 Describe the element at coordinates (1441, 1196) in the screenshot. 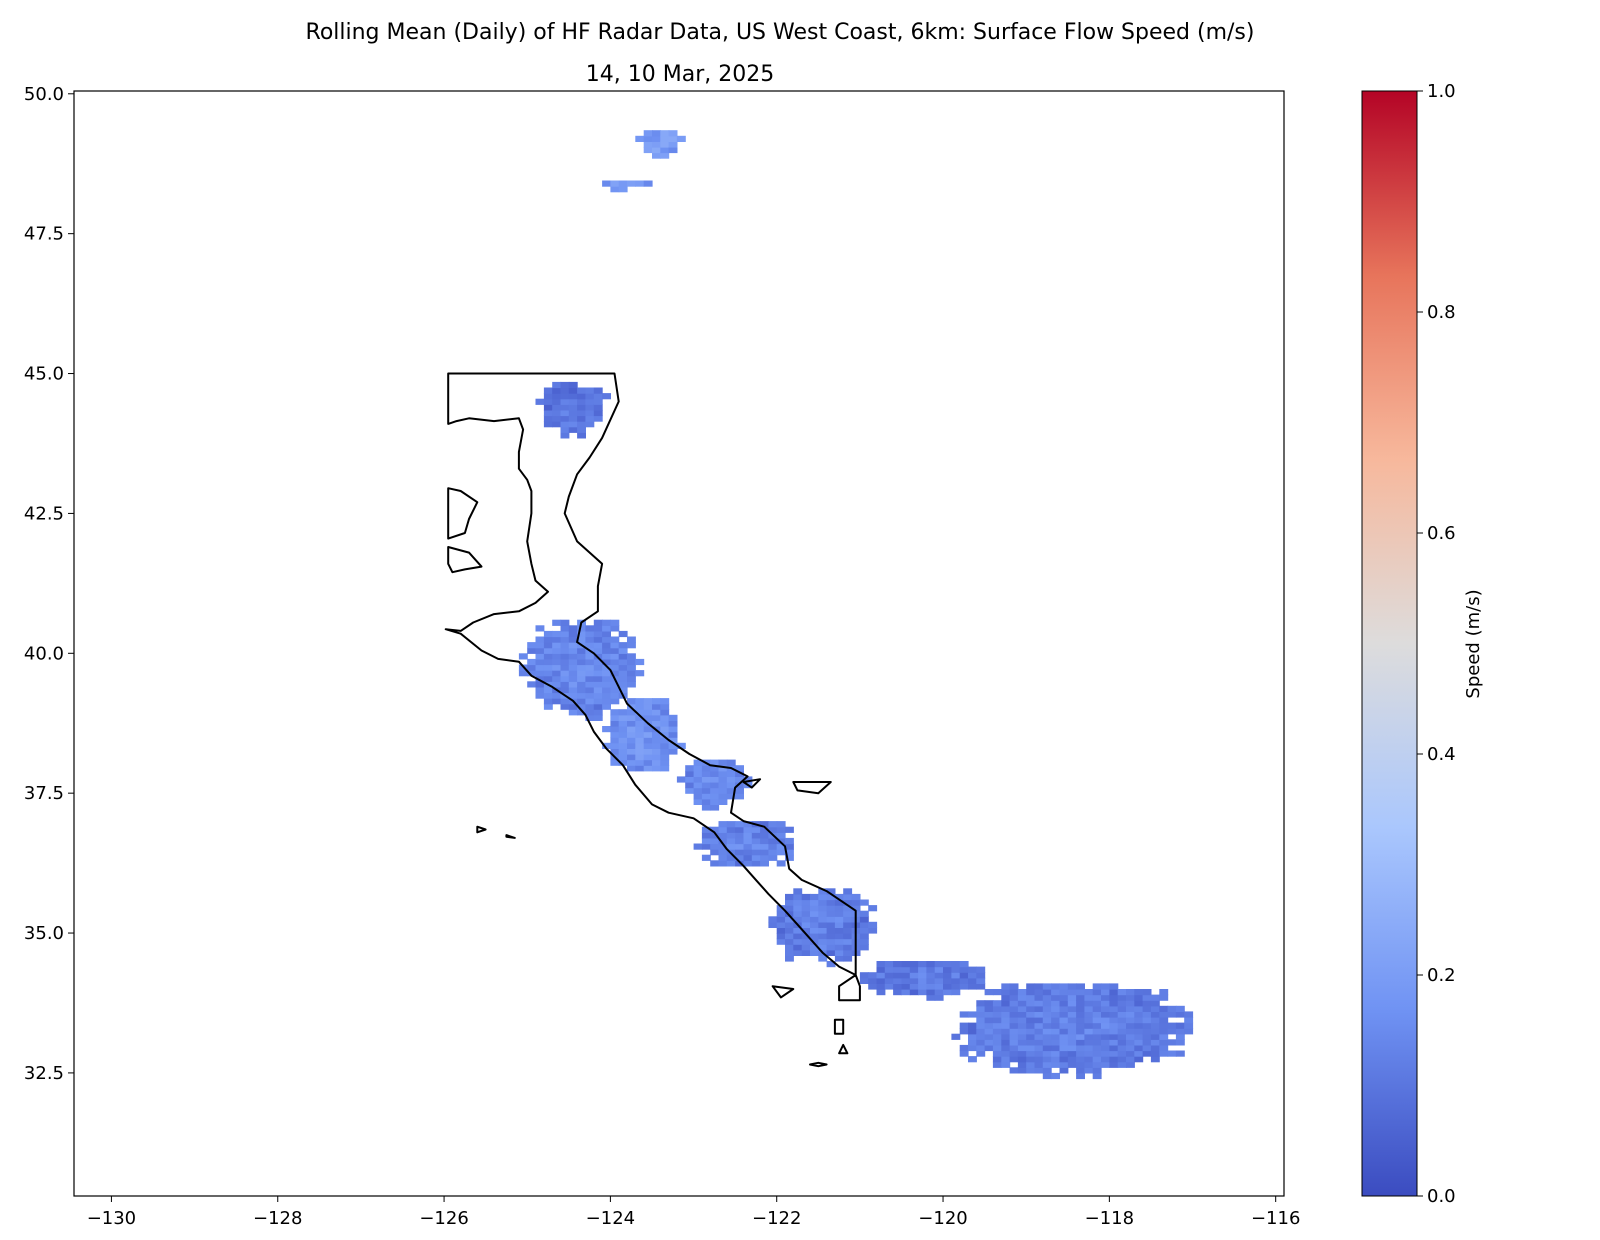

I see `colorbar-tick-label: 0.0` at that location.